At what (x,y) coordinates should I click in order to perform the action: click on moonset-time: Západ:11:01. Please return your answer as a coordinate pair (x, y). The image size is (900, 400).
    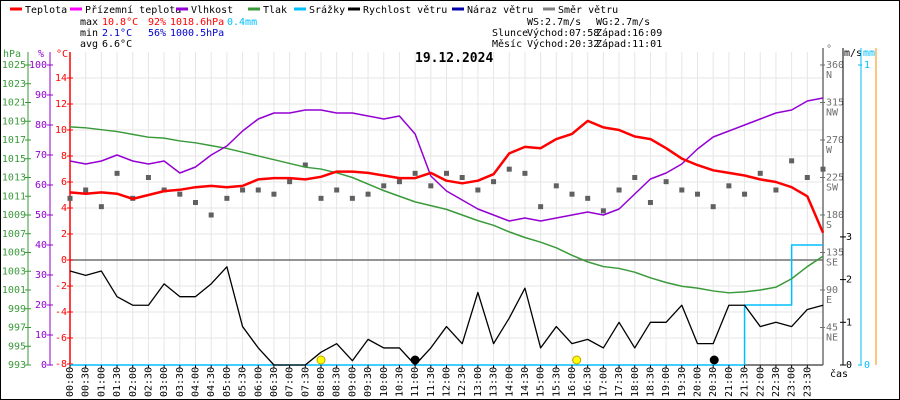
    Looking at the image, I should click on (629, 44).